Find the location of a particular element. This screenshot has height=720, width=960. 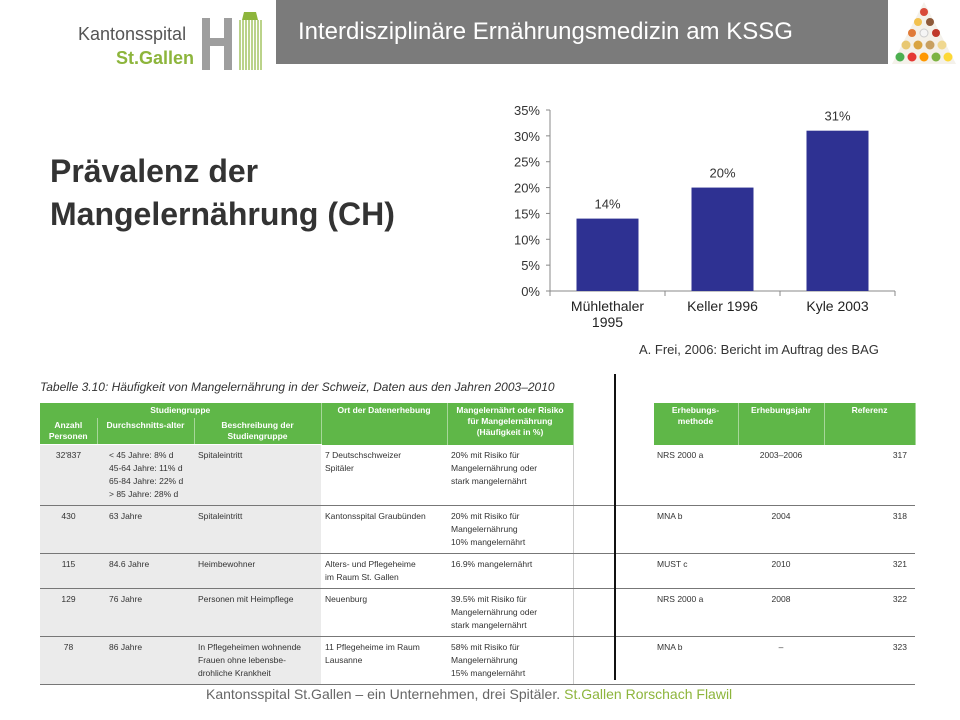

cell-ort: 7 Deutschschweizer Spitäler is located at coordinates (384, 475).